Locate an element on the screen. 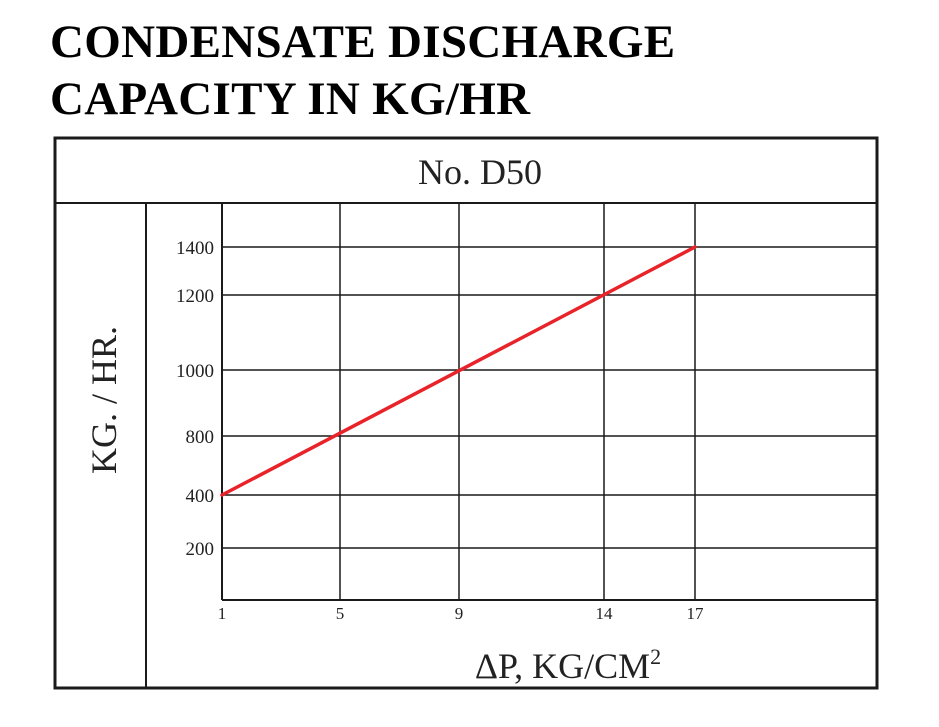 This screenshot has width=939, height=727. page-heading: CONDENSATE DISCHARGE CAPACITY IN KG/HR is located at coordinates (362, 71).